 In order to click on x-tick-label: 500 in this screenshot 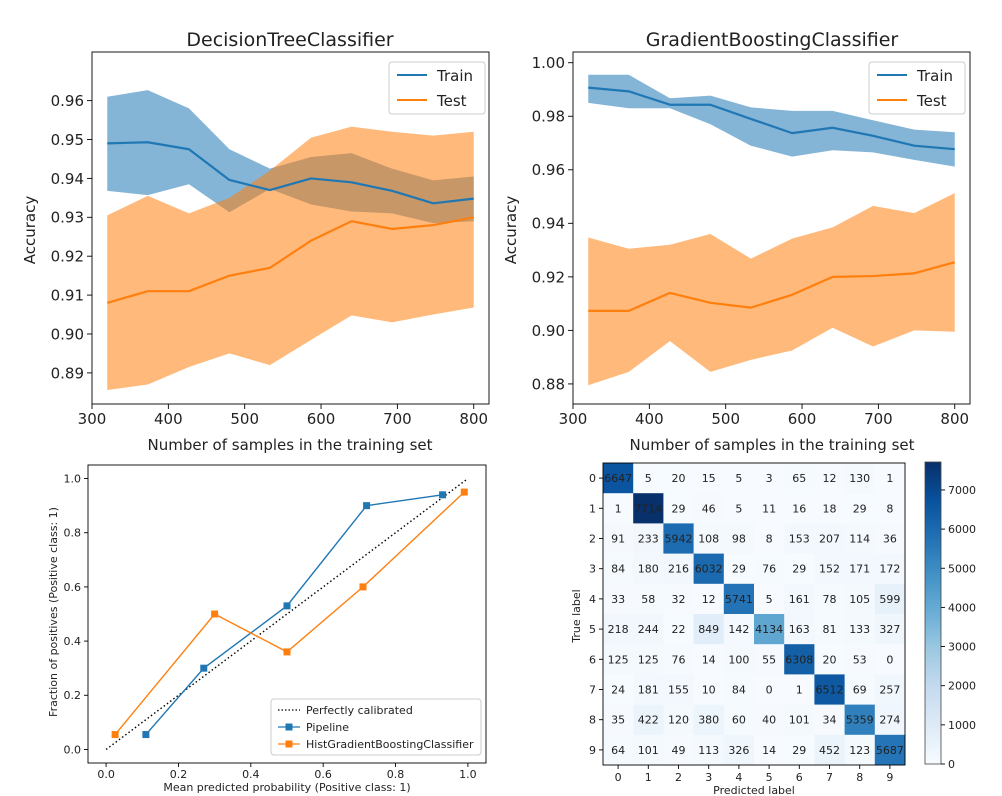, I will do `click(725, 419)`.